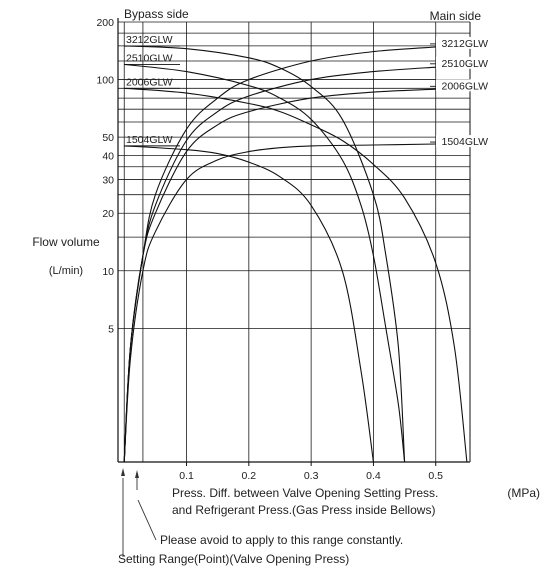  I want to click on y-tick-label: 50, so click(108, 138).